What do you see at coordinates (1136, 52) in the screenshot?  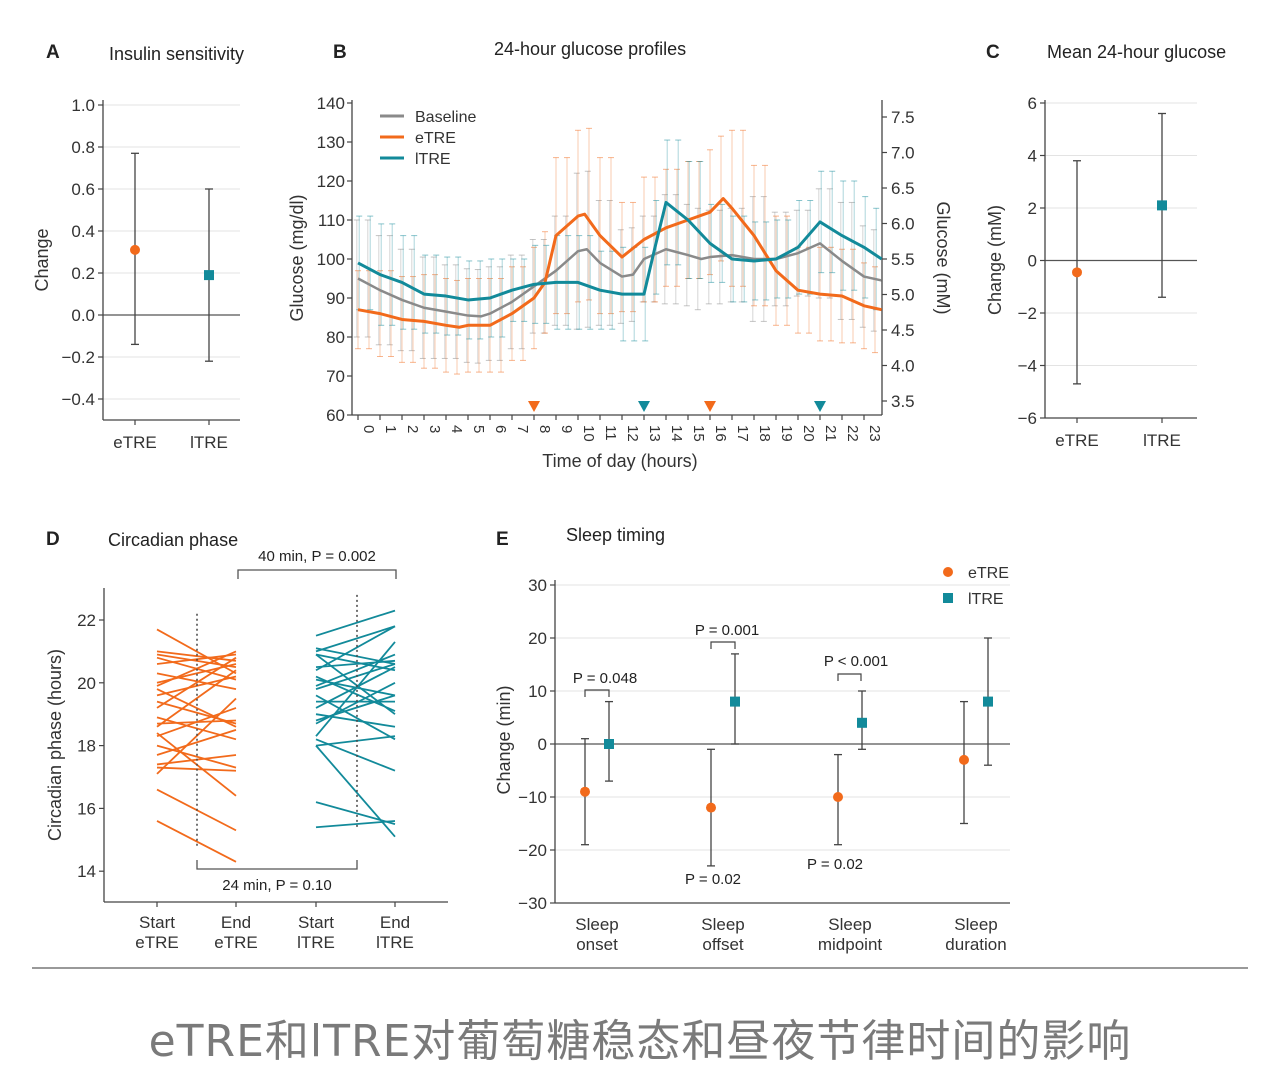 I see `panel-c-title: Mean 24-hour glucose` at bounding box center [1136, 52].